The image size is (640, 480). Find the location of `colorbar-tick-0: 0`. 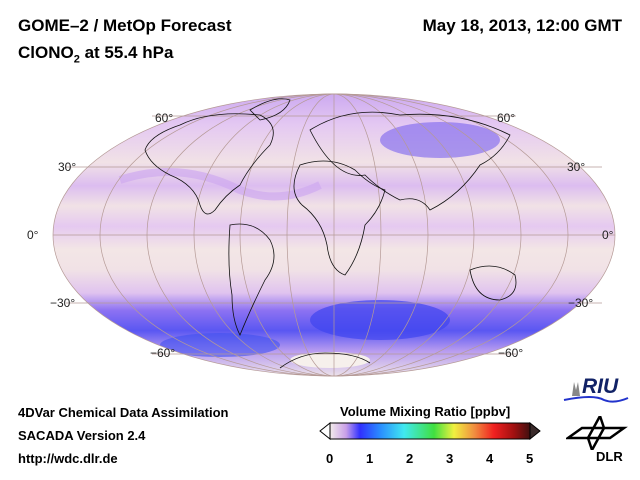

colorbar-tick-0: 0 is located at coordinates (330, 458).